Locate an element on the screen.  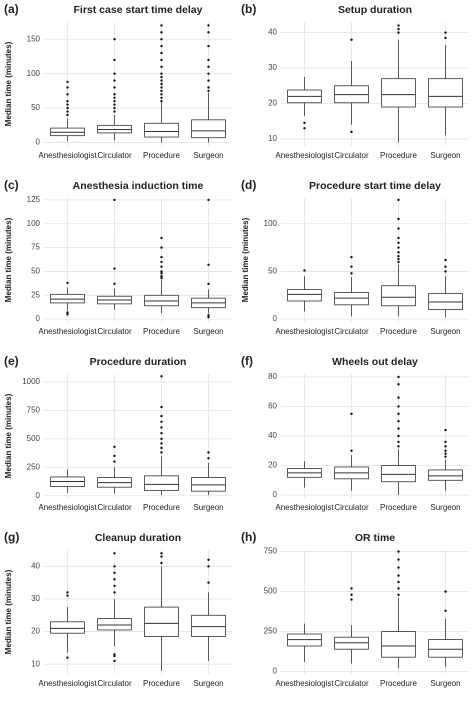
panel-label: (f) is located at coordinates (247, 361).